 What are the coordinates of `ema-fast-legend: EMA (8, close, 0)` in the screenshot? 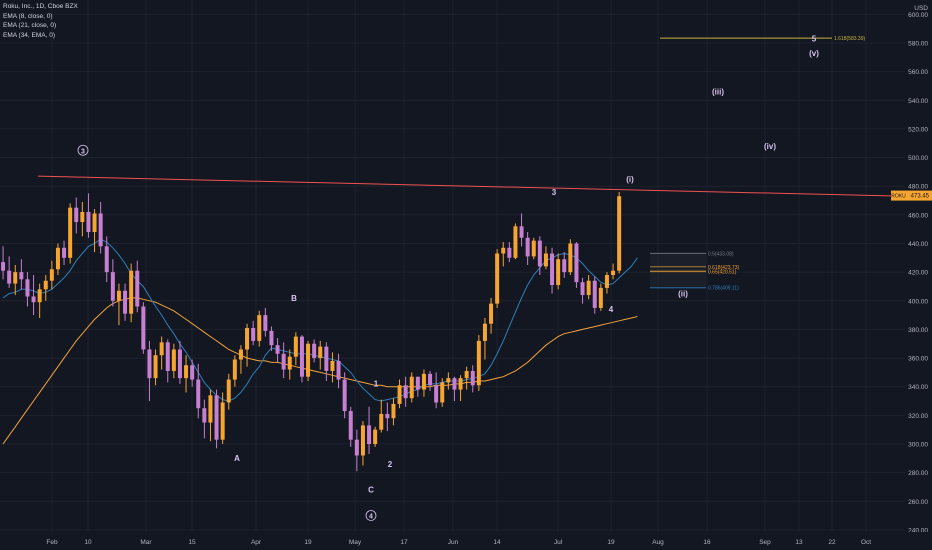 It's located at (28, 16).